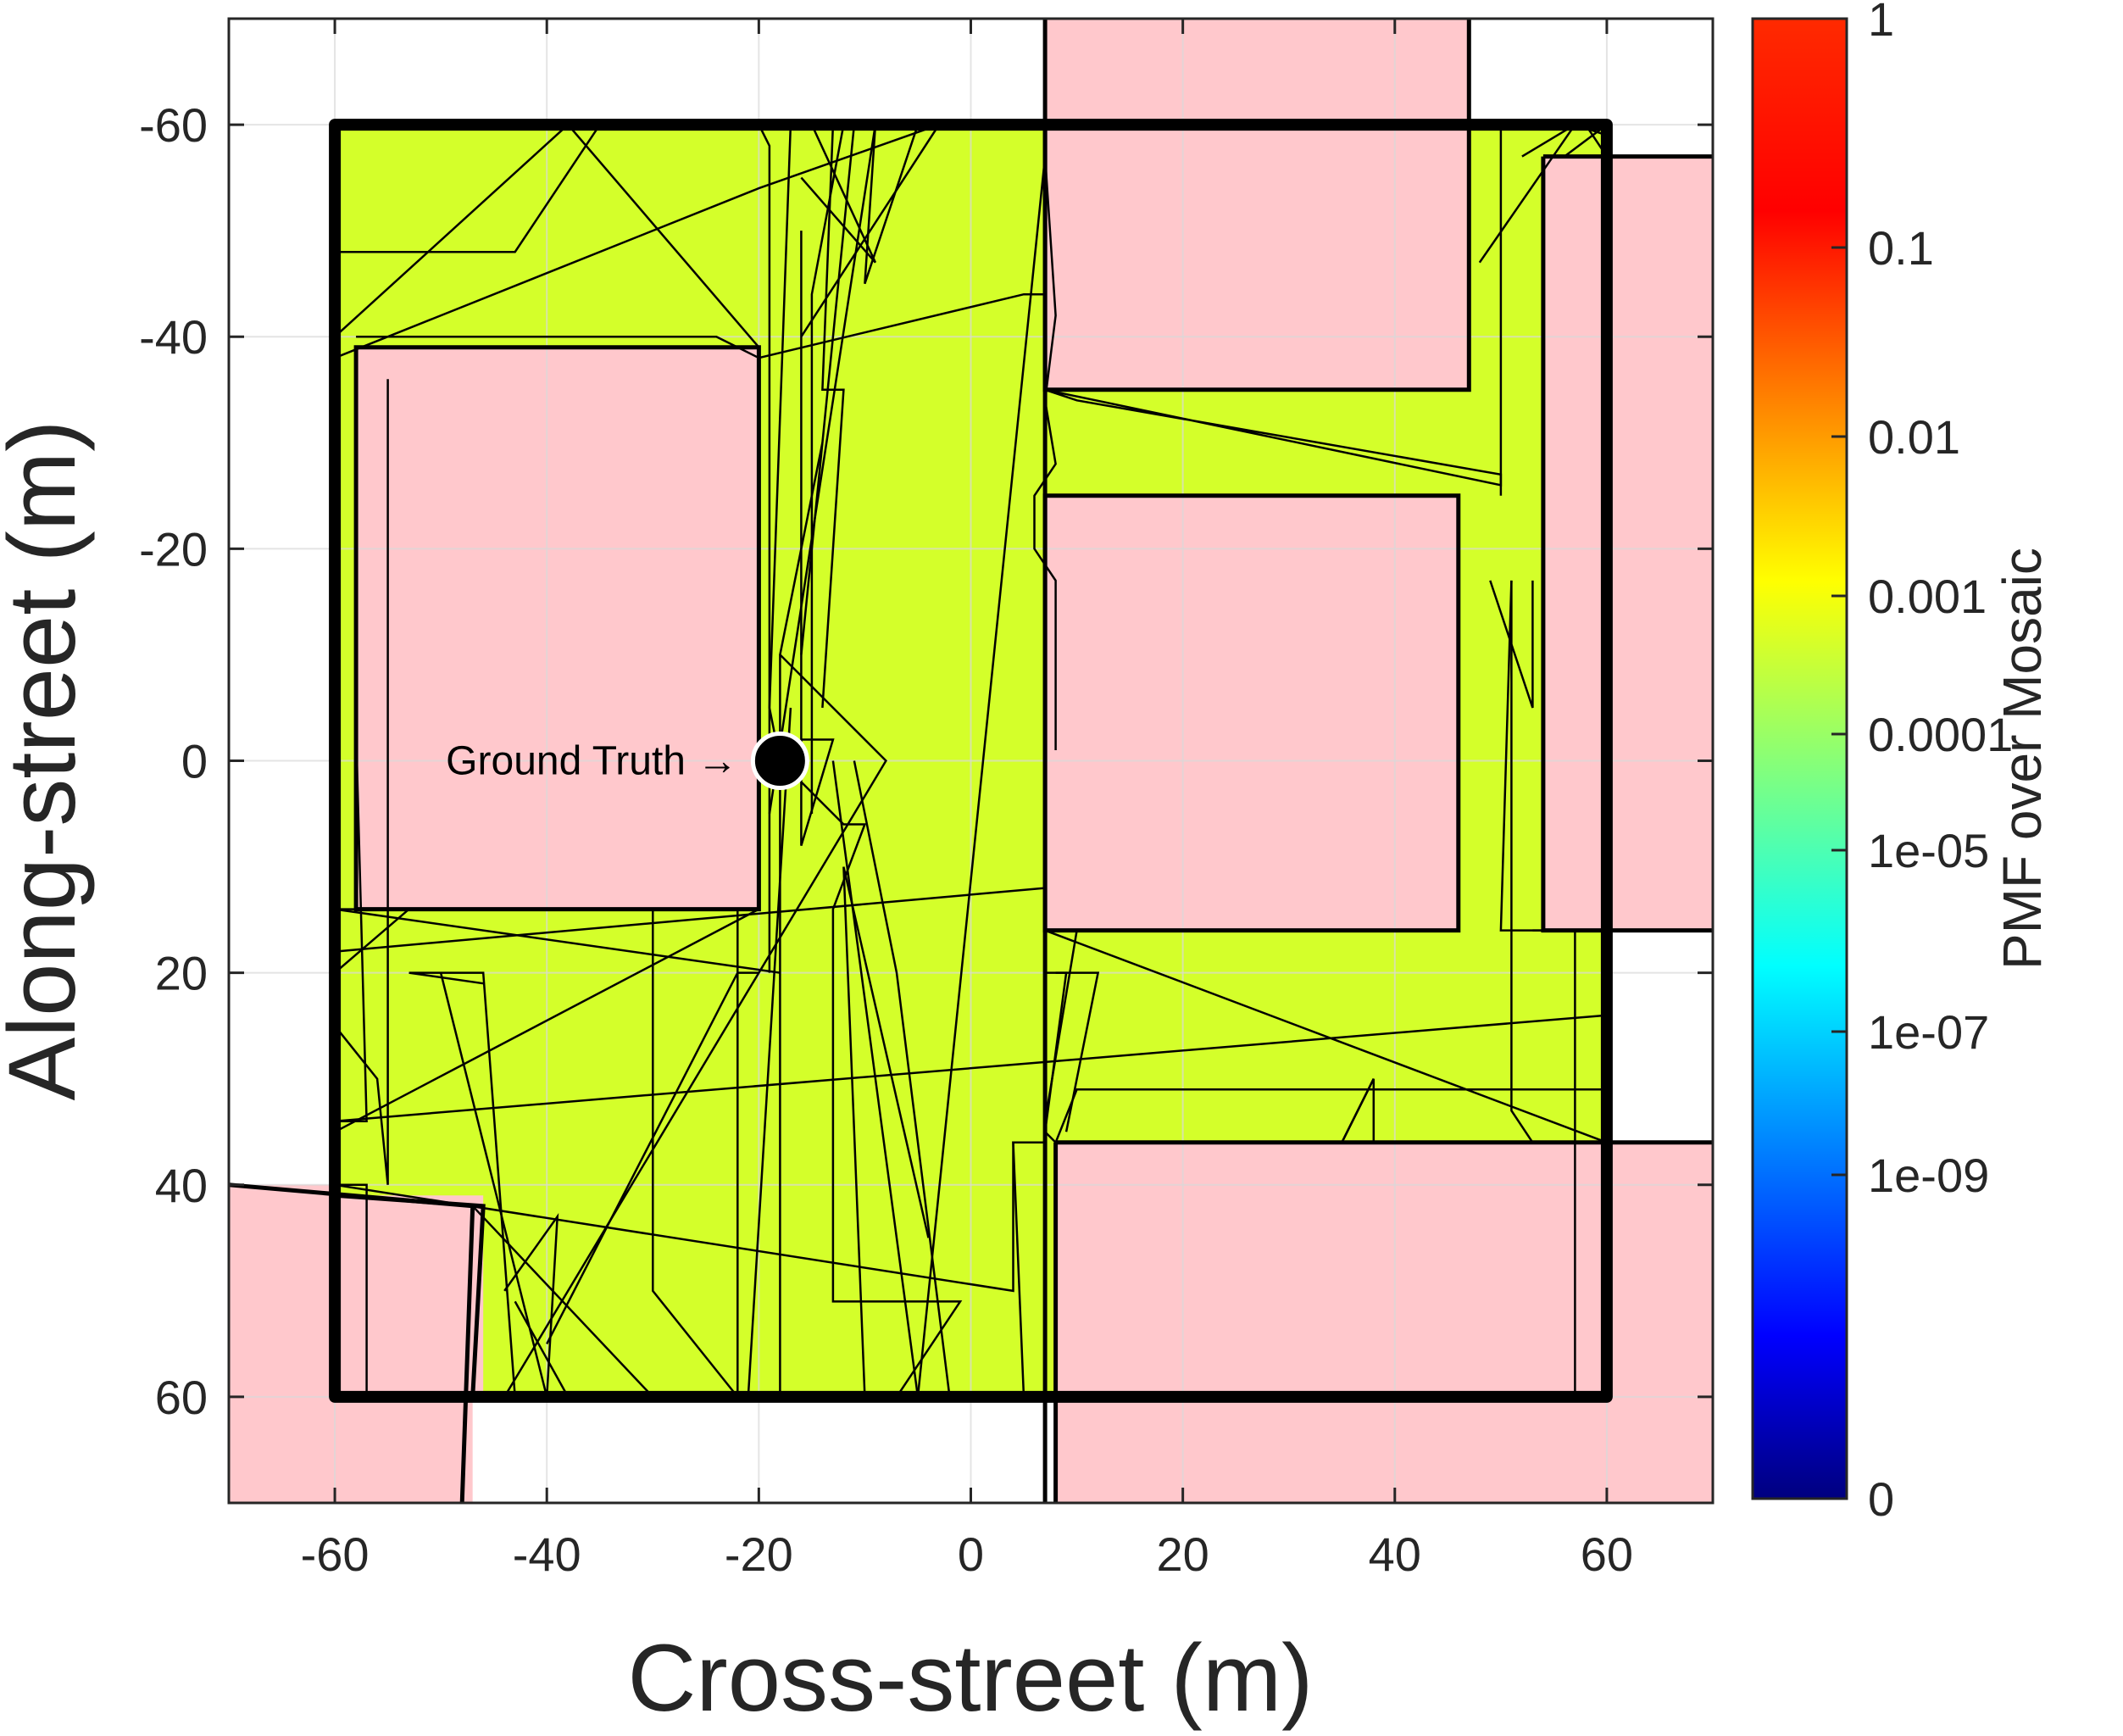 The image size is (2123, 1736). What do you see at coordinates (1257, 257) in the screenshot?
I see `building-northeast-inner-overlay` at bounding box center [1257, 257].